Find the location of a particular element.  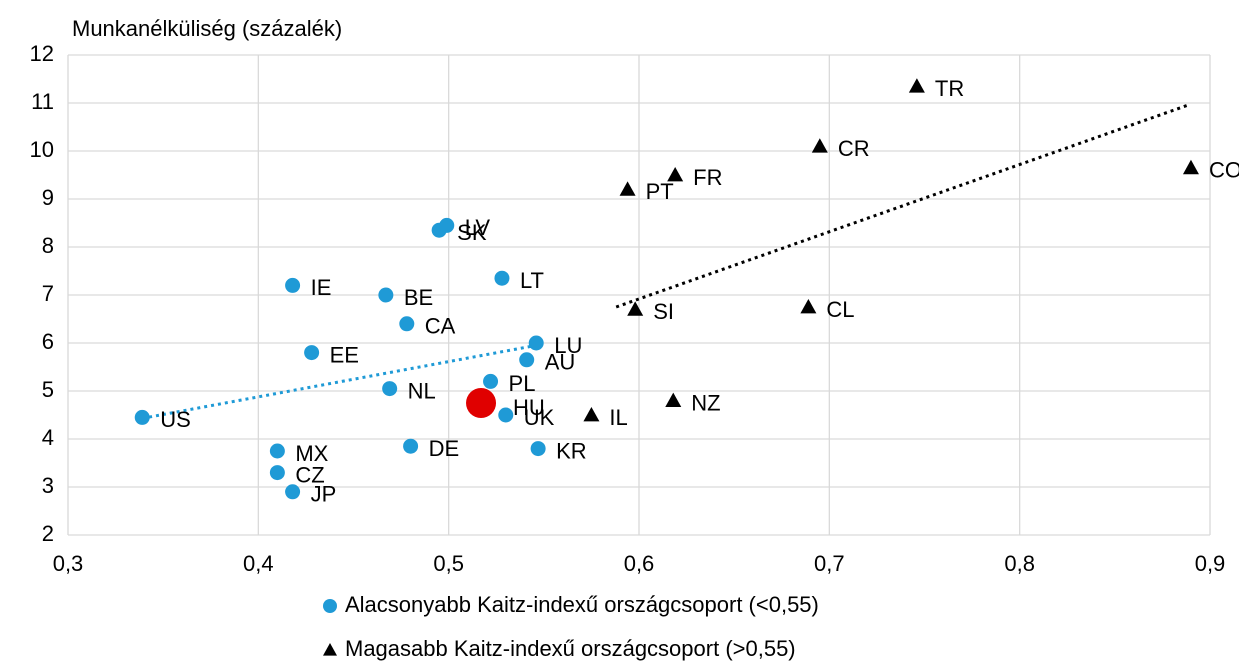

point-label: BE is located at coordinates (418, 297).